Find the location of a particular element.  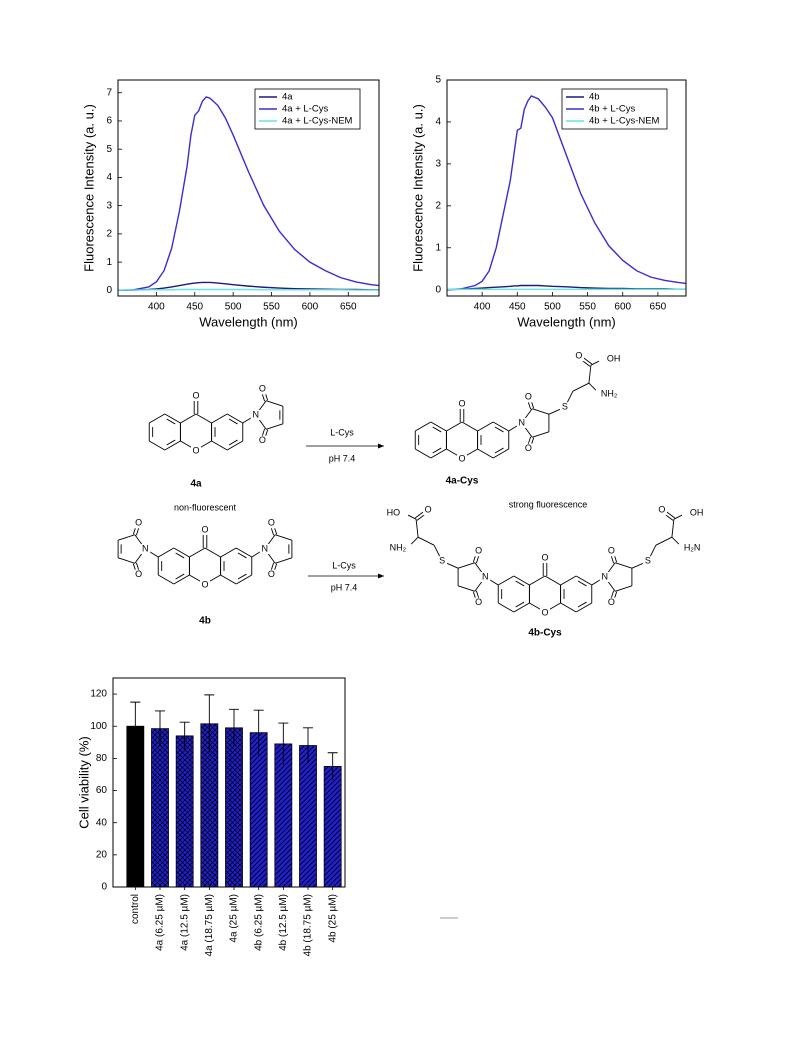

compound-label: 4a is located at coordinates (196, 484).